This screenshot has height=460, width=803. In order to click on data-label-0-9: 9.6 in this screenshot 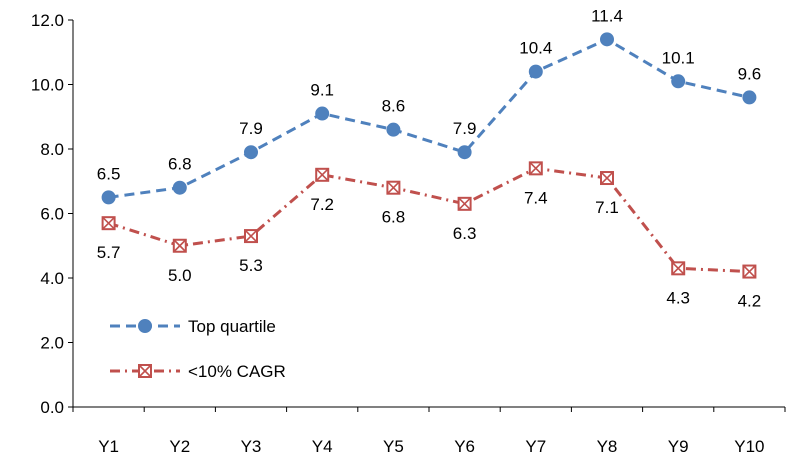, I will do `click(750, 73)`.